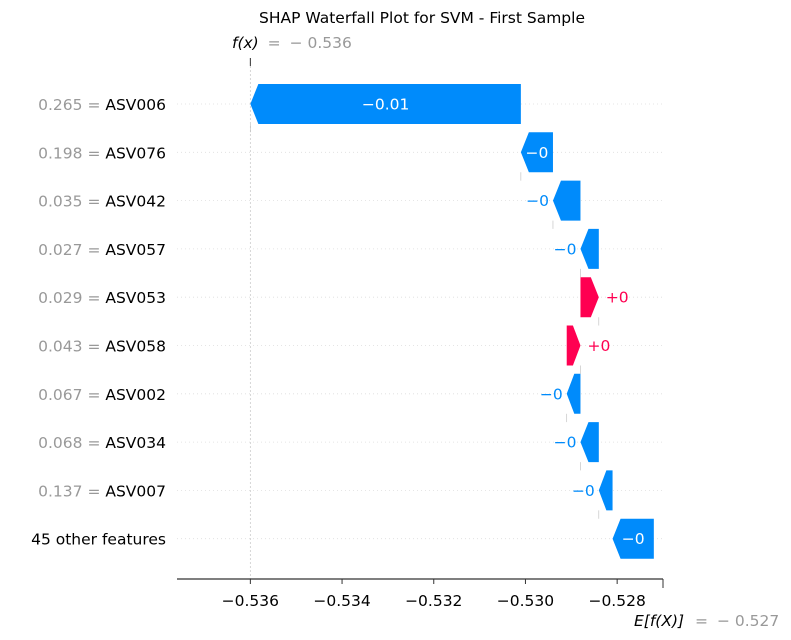 Image resolution: width=791 pixels, height=640 pixels. I want to click on feature-label: 0.265 = ASV006, so click(102, 105).